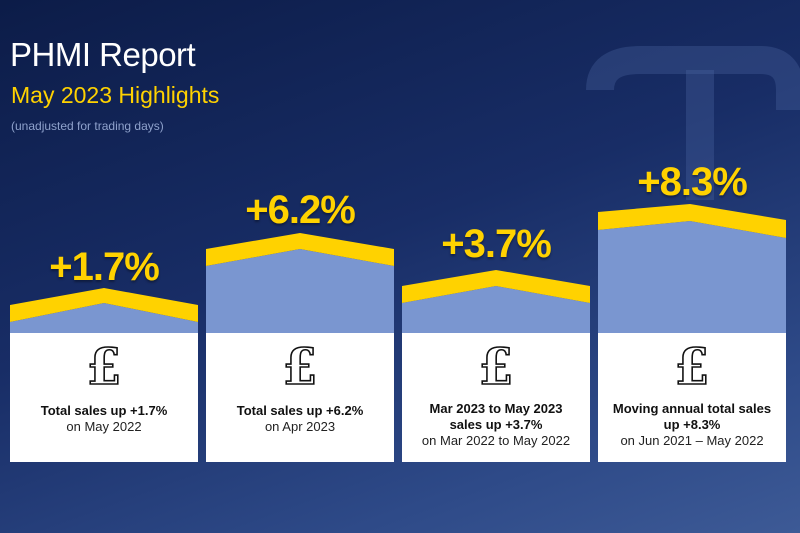 The image size is (800, 533). Describe the element at coordinates (496, 408) in the screenshot. I see `card-headline: Mar 2023 to May 2023` at that location.